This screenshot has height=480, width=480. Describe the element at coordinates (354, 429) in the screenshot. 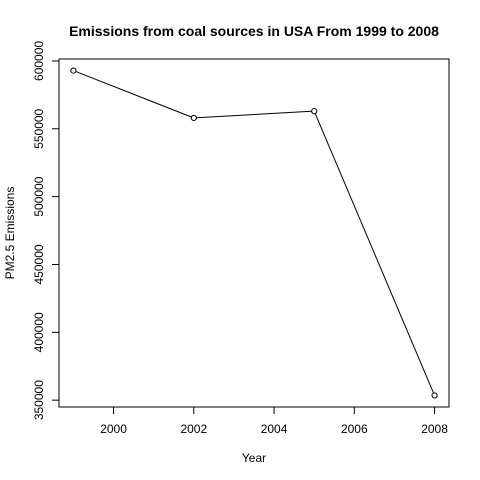

I see `x-tick-label: 2006` at that location.